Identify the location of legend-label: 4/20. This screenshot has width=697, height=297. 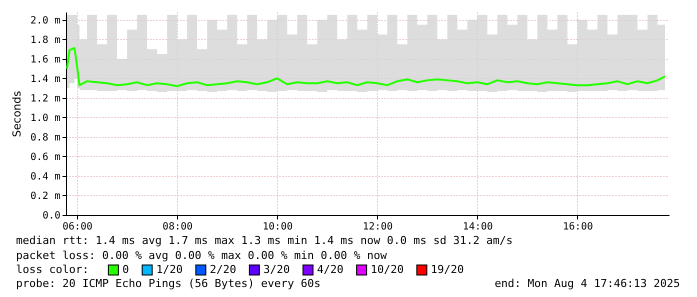
(330, 269).